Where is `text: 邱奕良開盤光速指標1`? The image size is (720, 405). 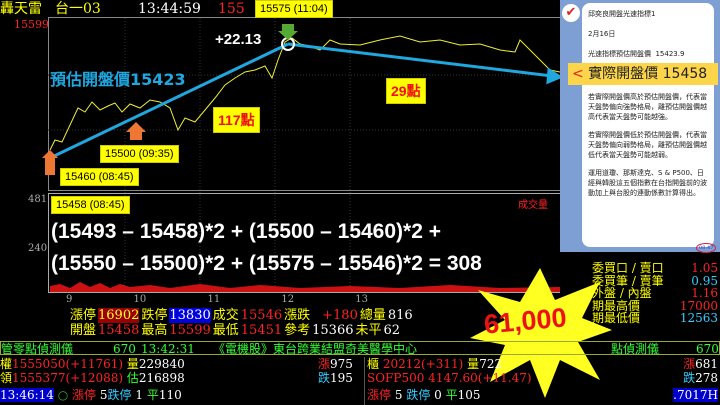 text: 邱奕良開盤光速指標1 is located at coordinates (622, 14).